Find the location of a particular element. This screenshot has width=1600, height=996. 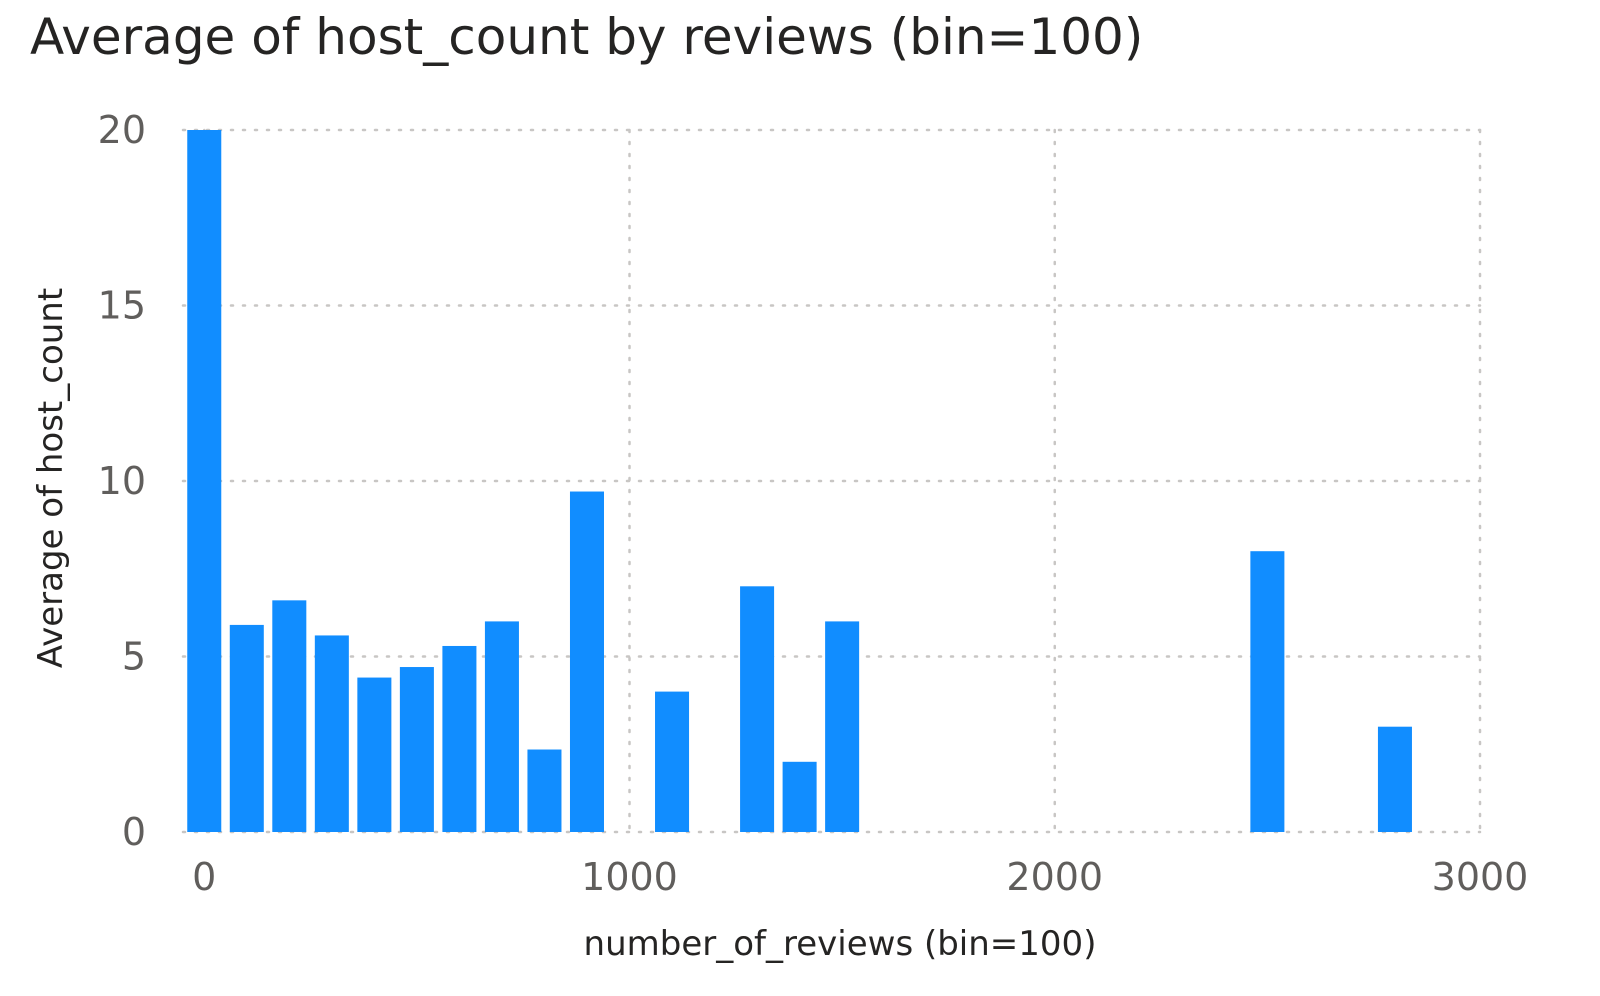

y-axis-title: Average of host_count is located at coordinates (51, 478).